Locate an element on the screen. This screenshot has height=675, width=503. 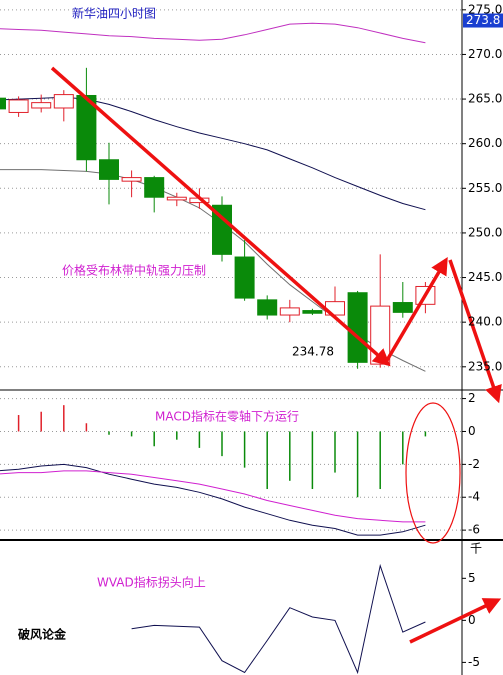
y-tick-label: 260.0 is located at coordinates (485, 143).